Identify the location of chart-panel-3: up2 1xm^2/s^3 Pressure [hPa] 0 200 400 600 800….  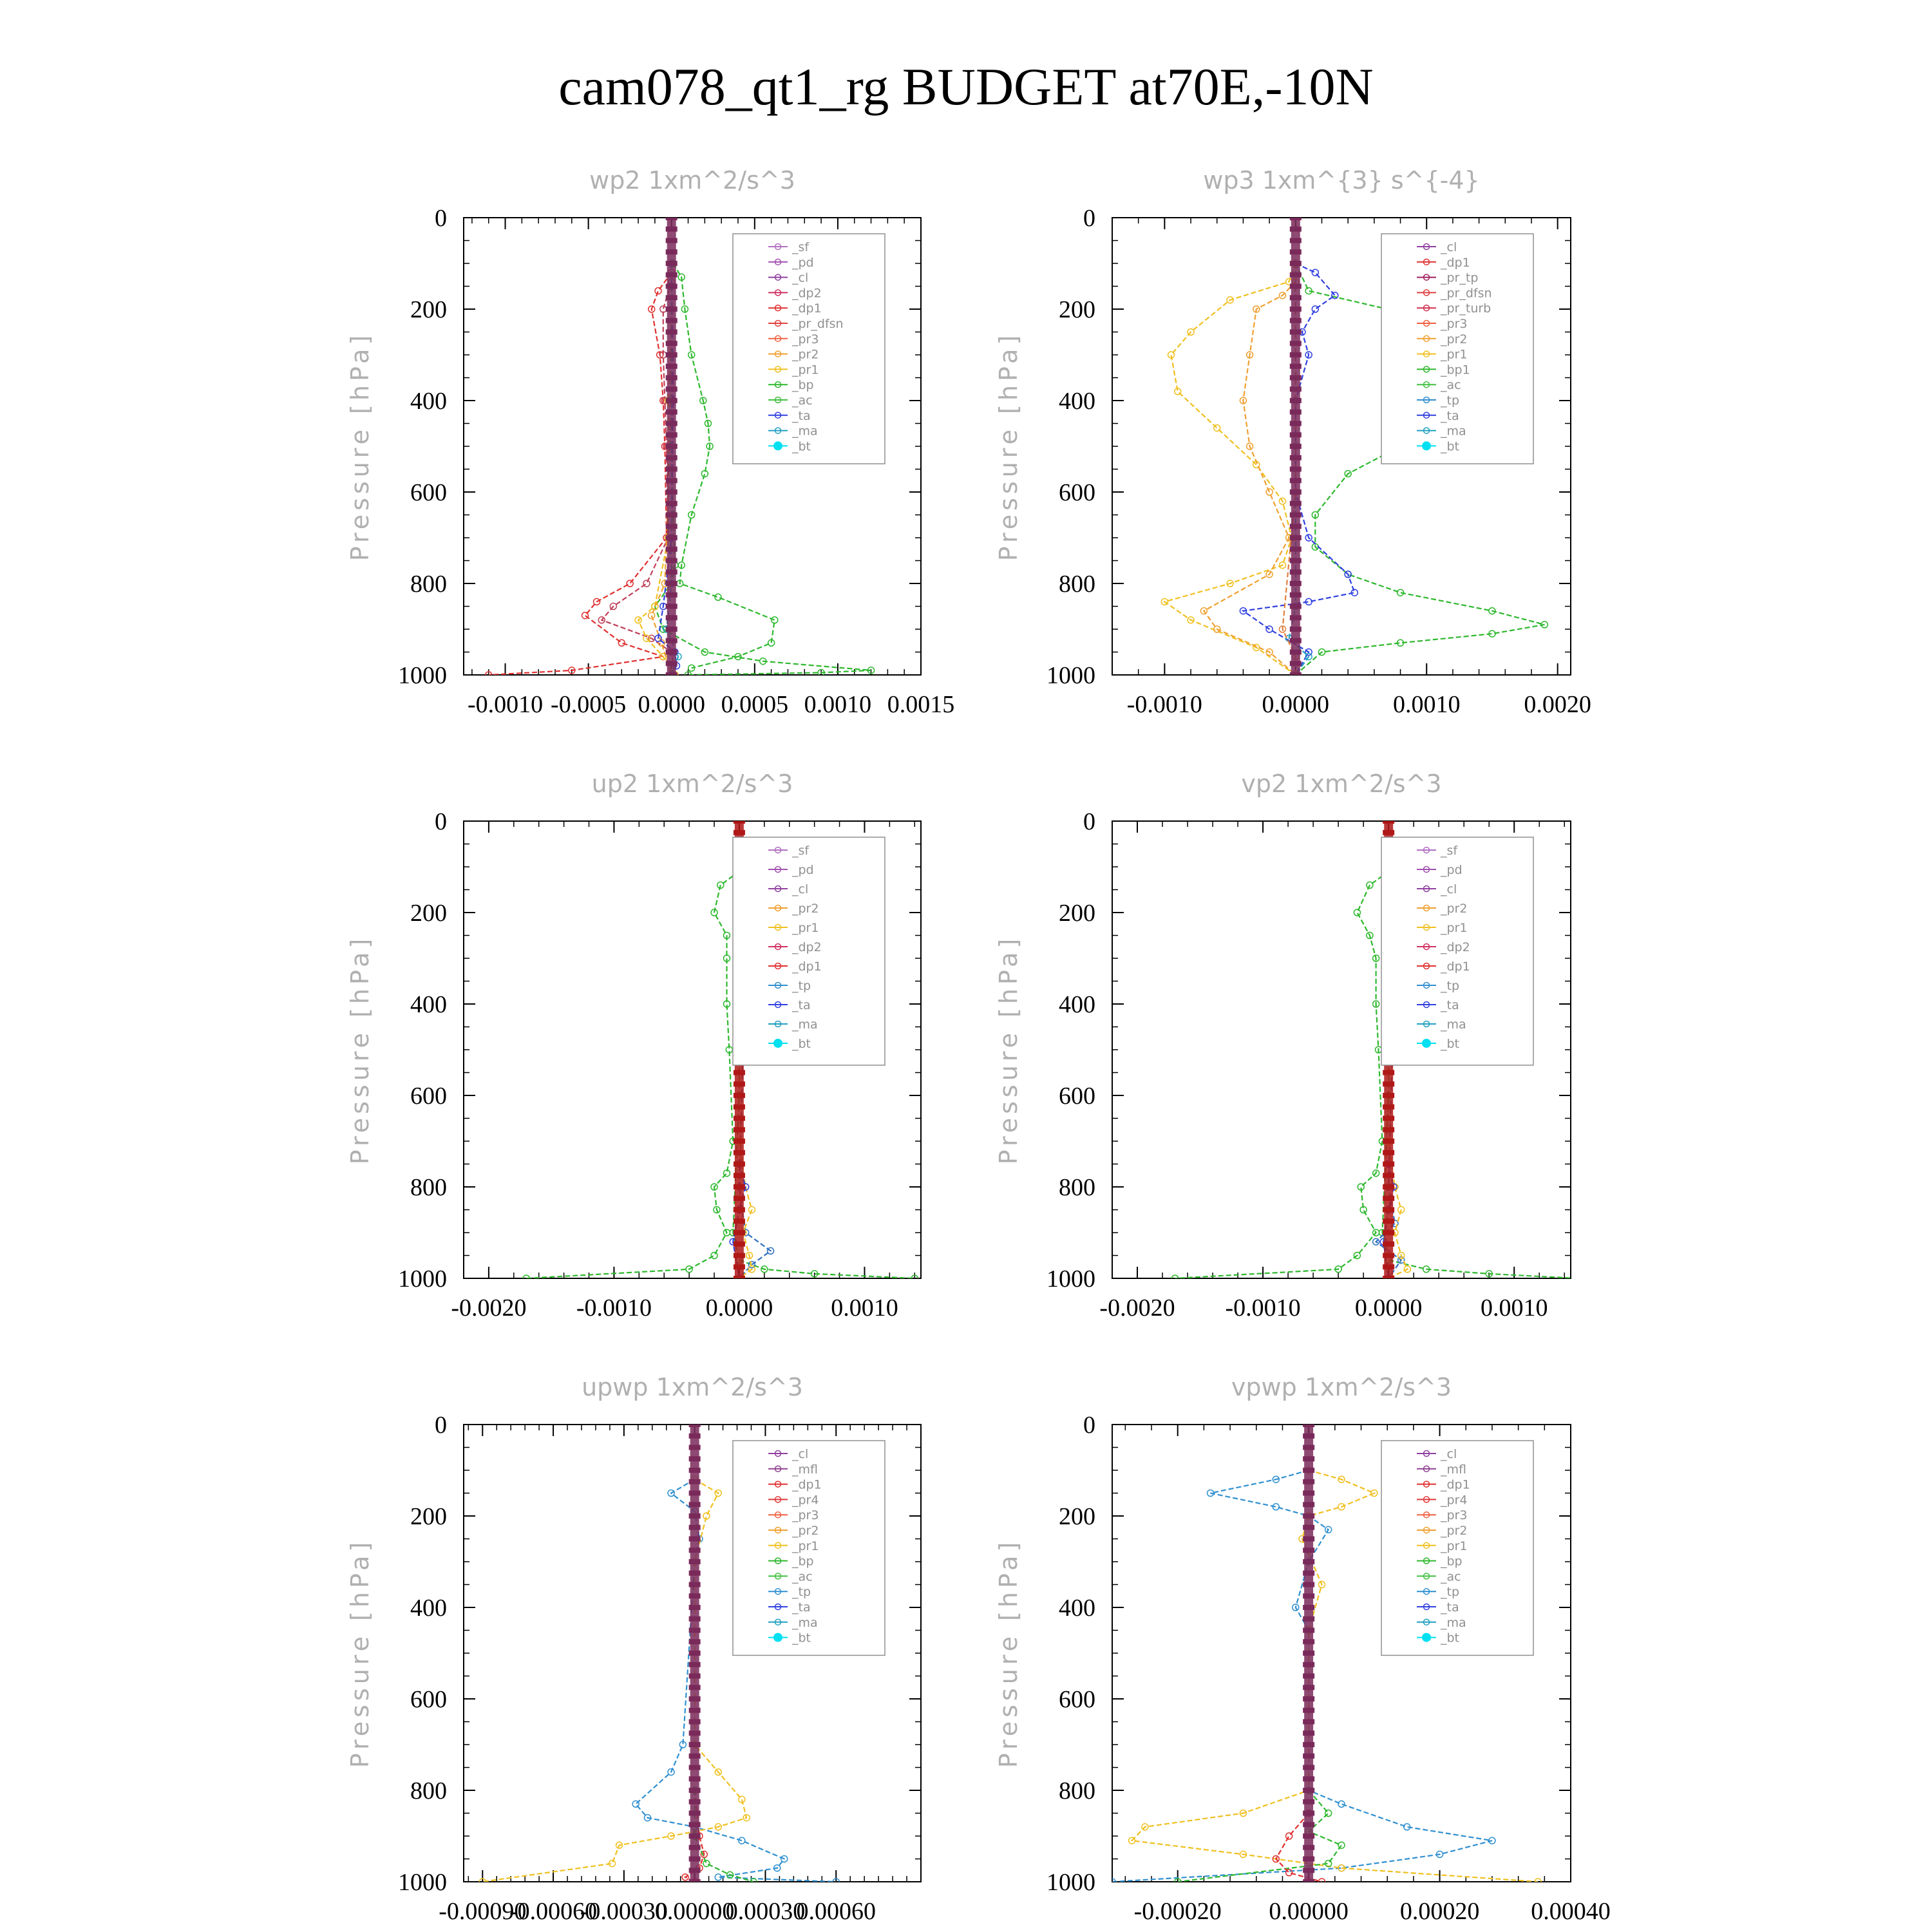
(634, 1045).